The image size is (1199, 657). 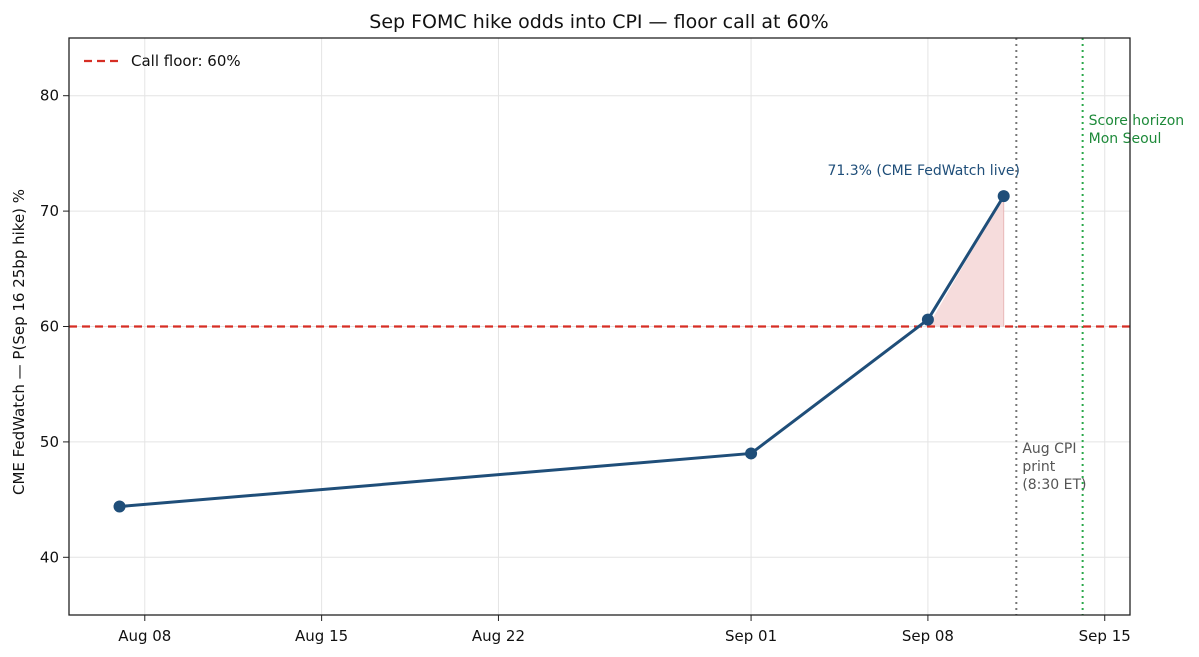 What do you see at coordinates (751, 636) in the screenshot?
I see `x-tick-label: Sep 01` at bounding box center [751, 636].